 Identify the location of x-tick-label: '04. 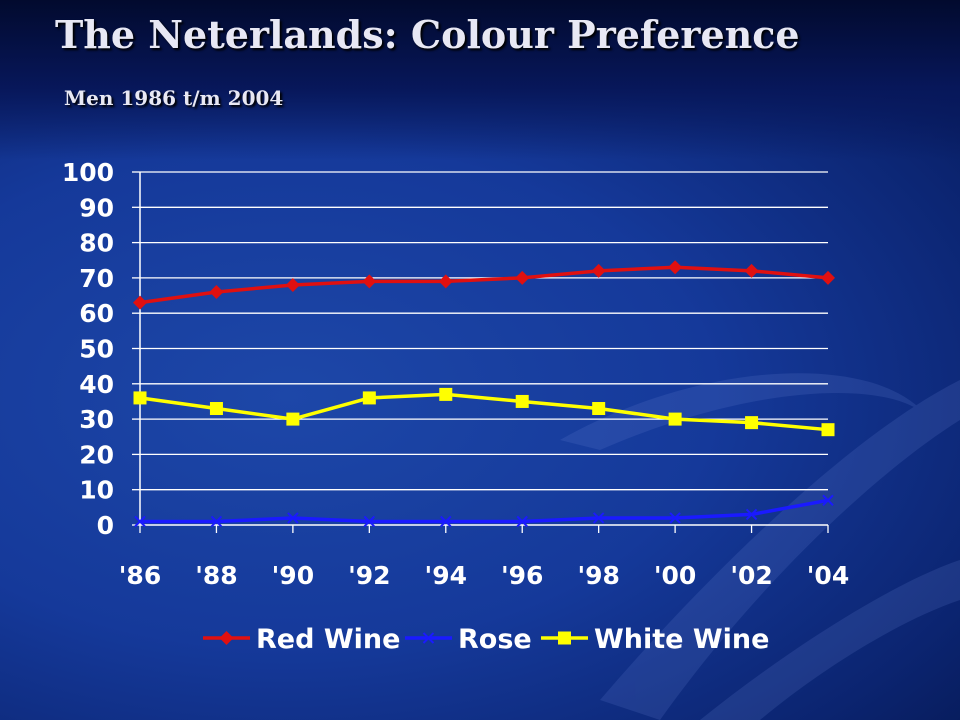
(828, 575).